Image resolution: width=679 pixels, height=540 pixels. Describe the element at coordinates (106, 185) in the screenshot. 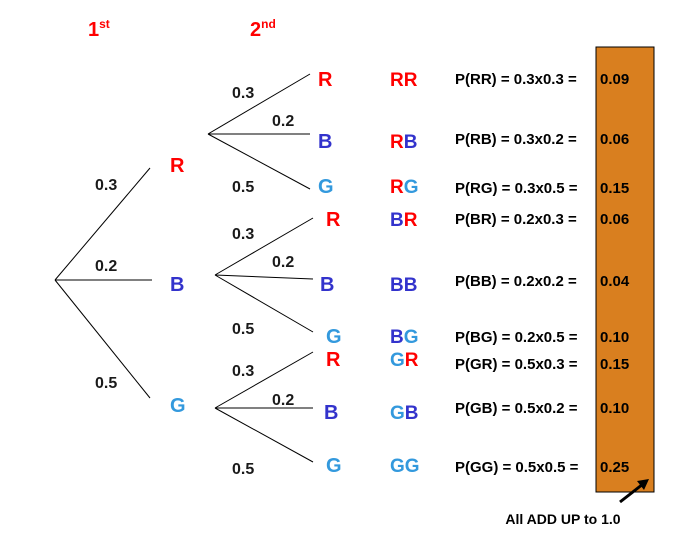

I see `first-branch-prob: 0.3` at that location.